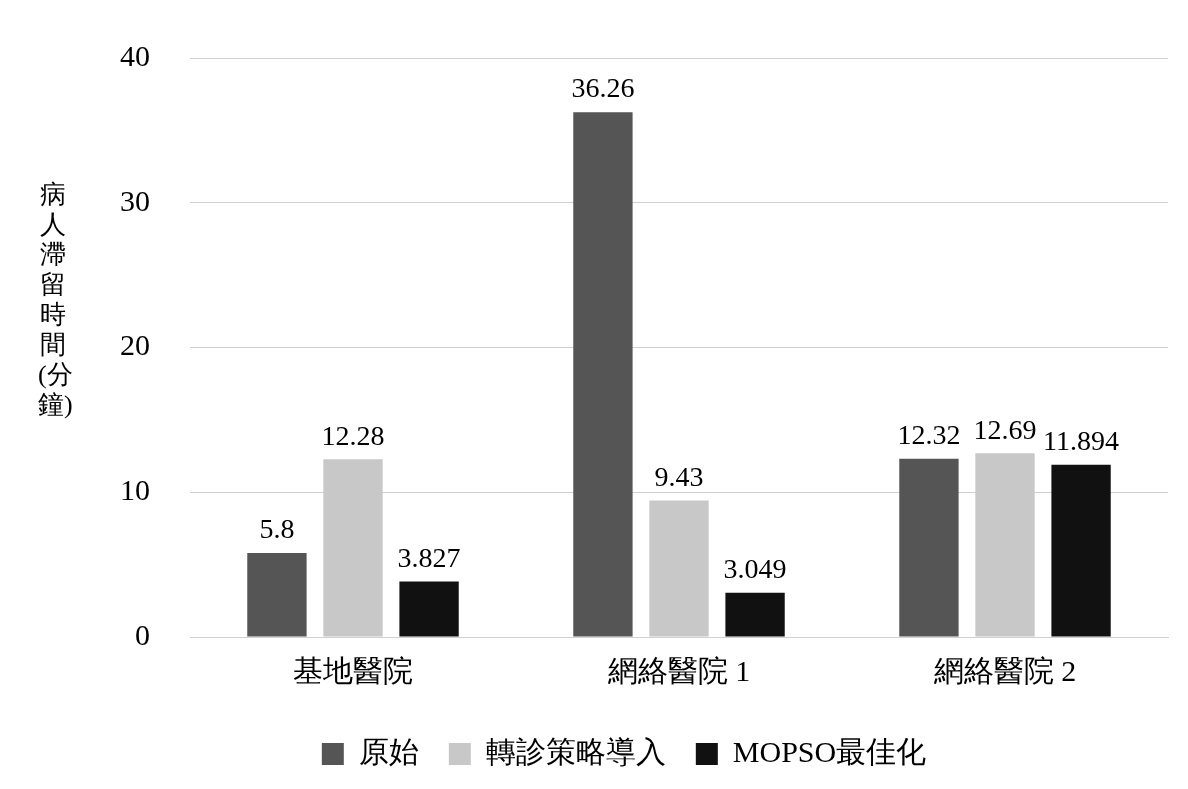 The width and height of the screenshot is (1188, 789). Describe the element at coordinates (929, 435) in the screenshot. I see `data-label: 12.32` at that location.